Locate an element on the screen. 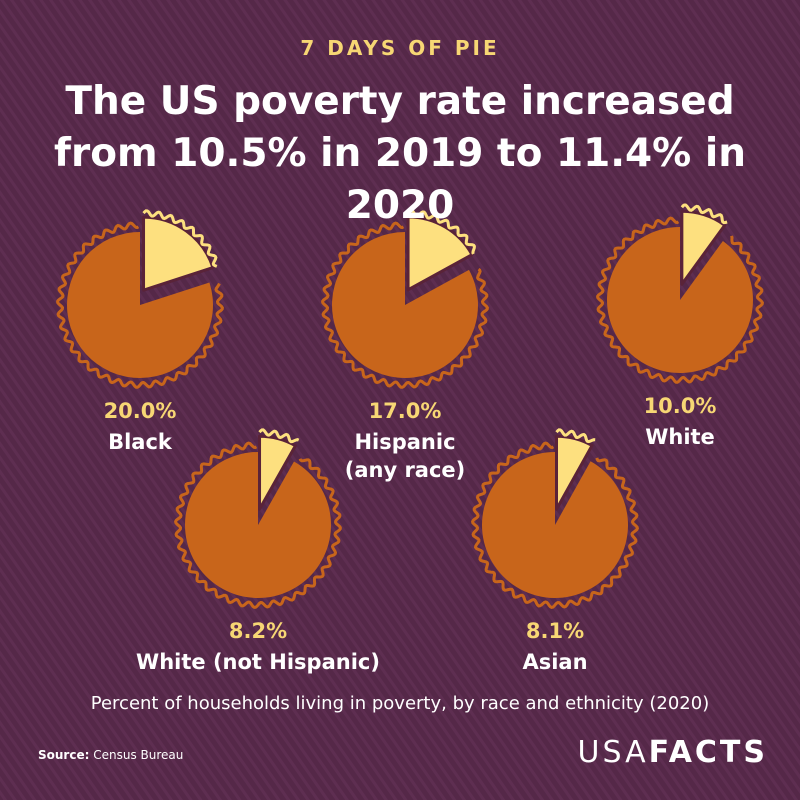 The image size is (800, 800). source-text: Census Bureau is located at coordinates (138, 755).